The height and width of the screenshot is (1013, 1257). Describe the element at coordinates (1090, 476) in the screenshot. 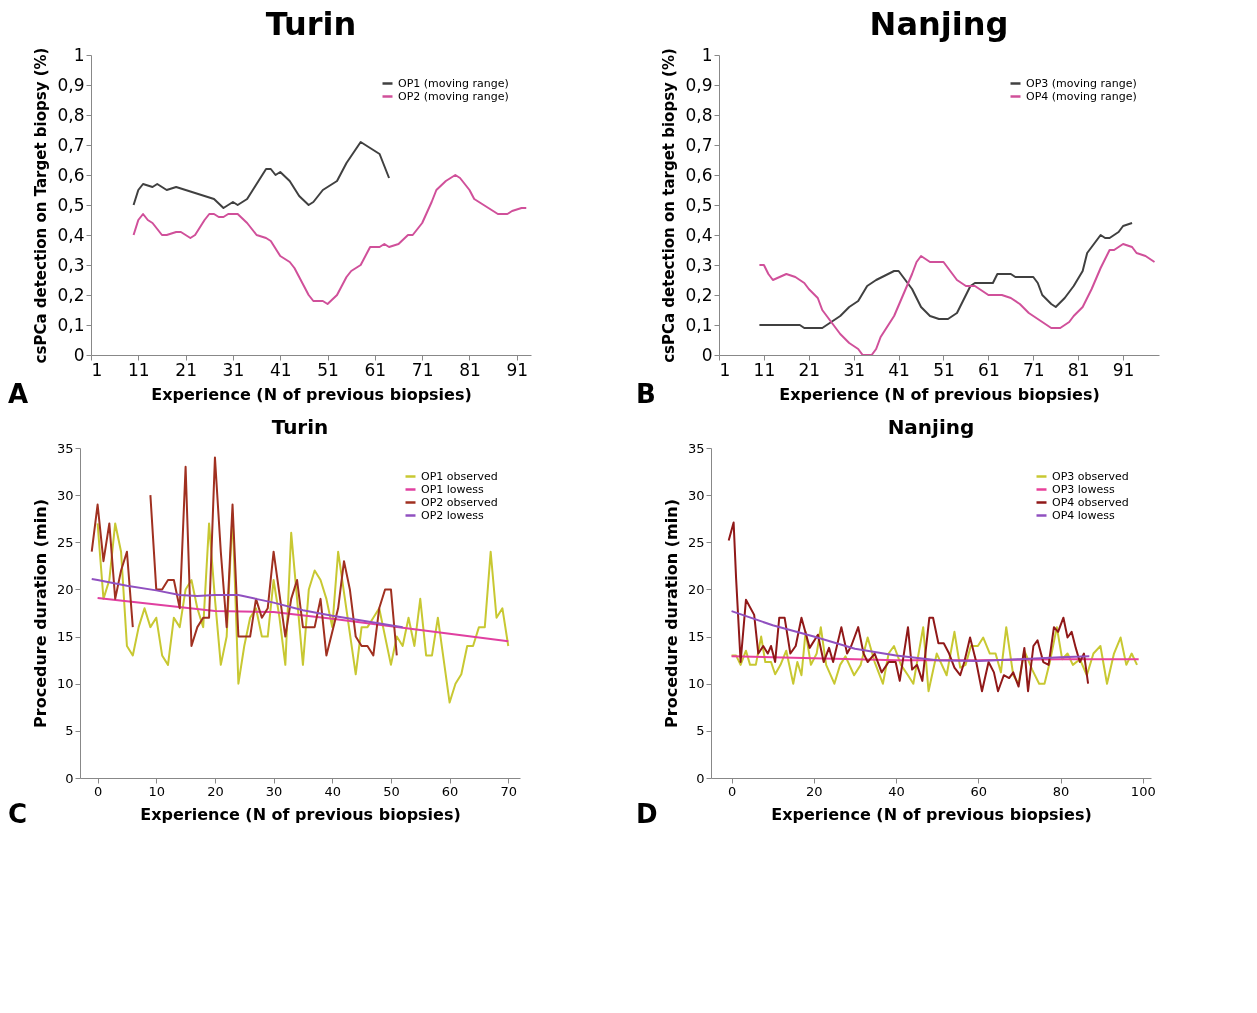

I see `legend-label: OP3 observed` at that location.